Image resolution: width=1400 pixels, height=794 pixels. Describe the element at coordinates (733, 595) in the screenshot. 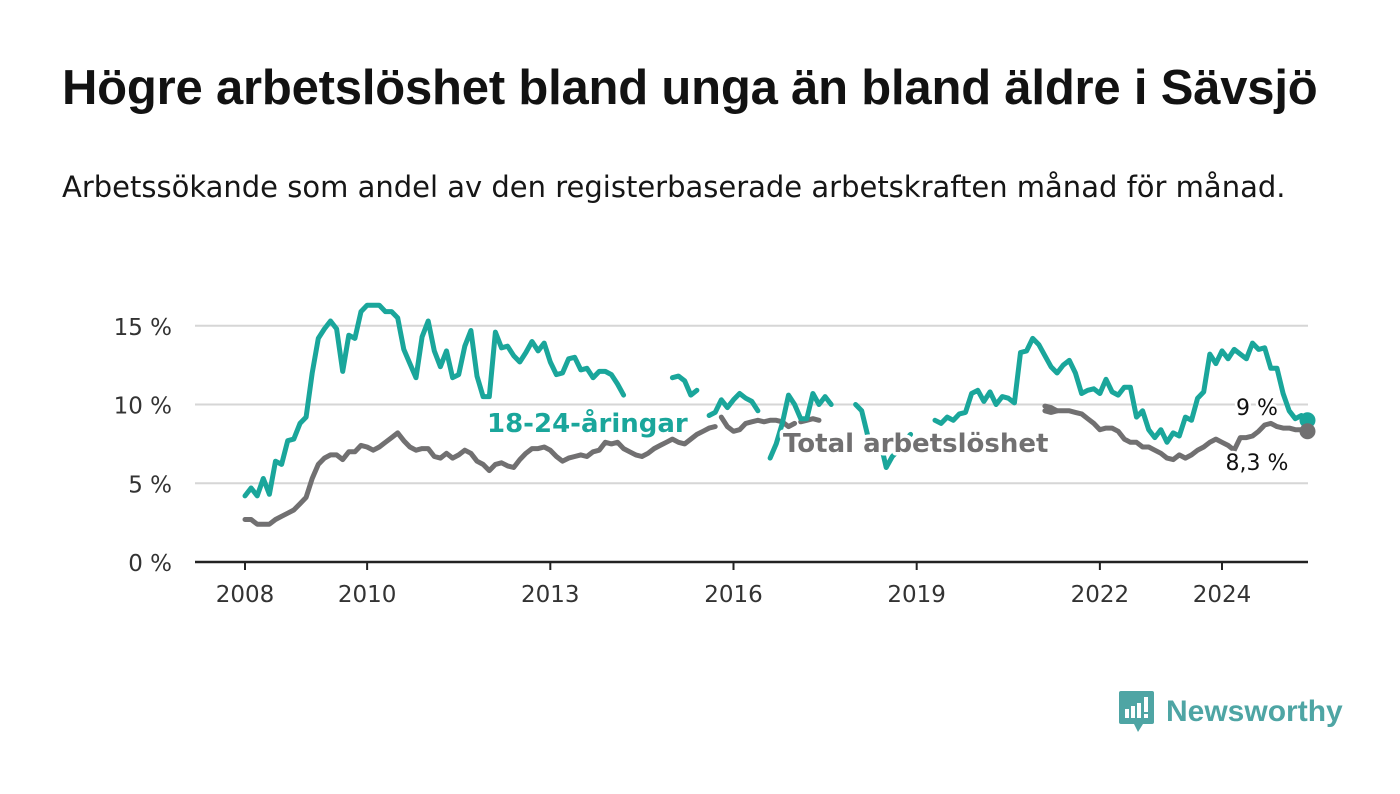

I see `x-tick-label: 2016` at that location.